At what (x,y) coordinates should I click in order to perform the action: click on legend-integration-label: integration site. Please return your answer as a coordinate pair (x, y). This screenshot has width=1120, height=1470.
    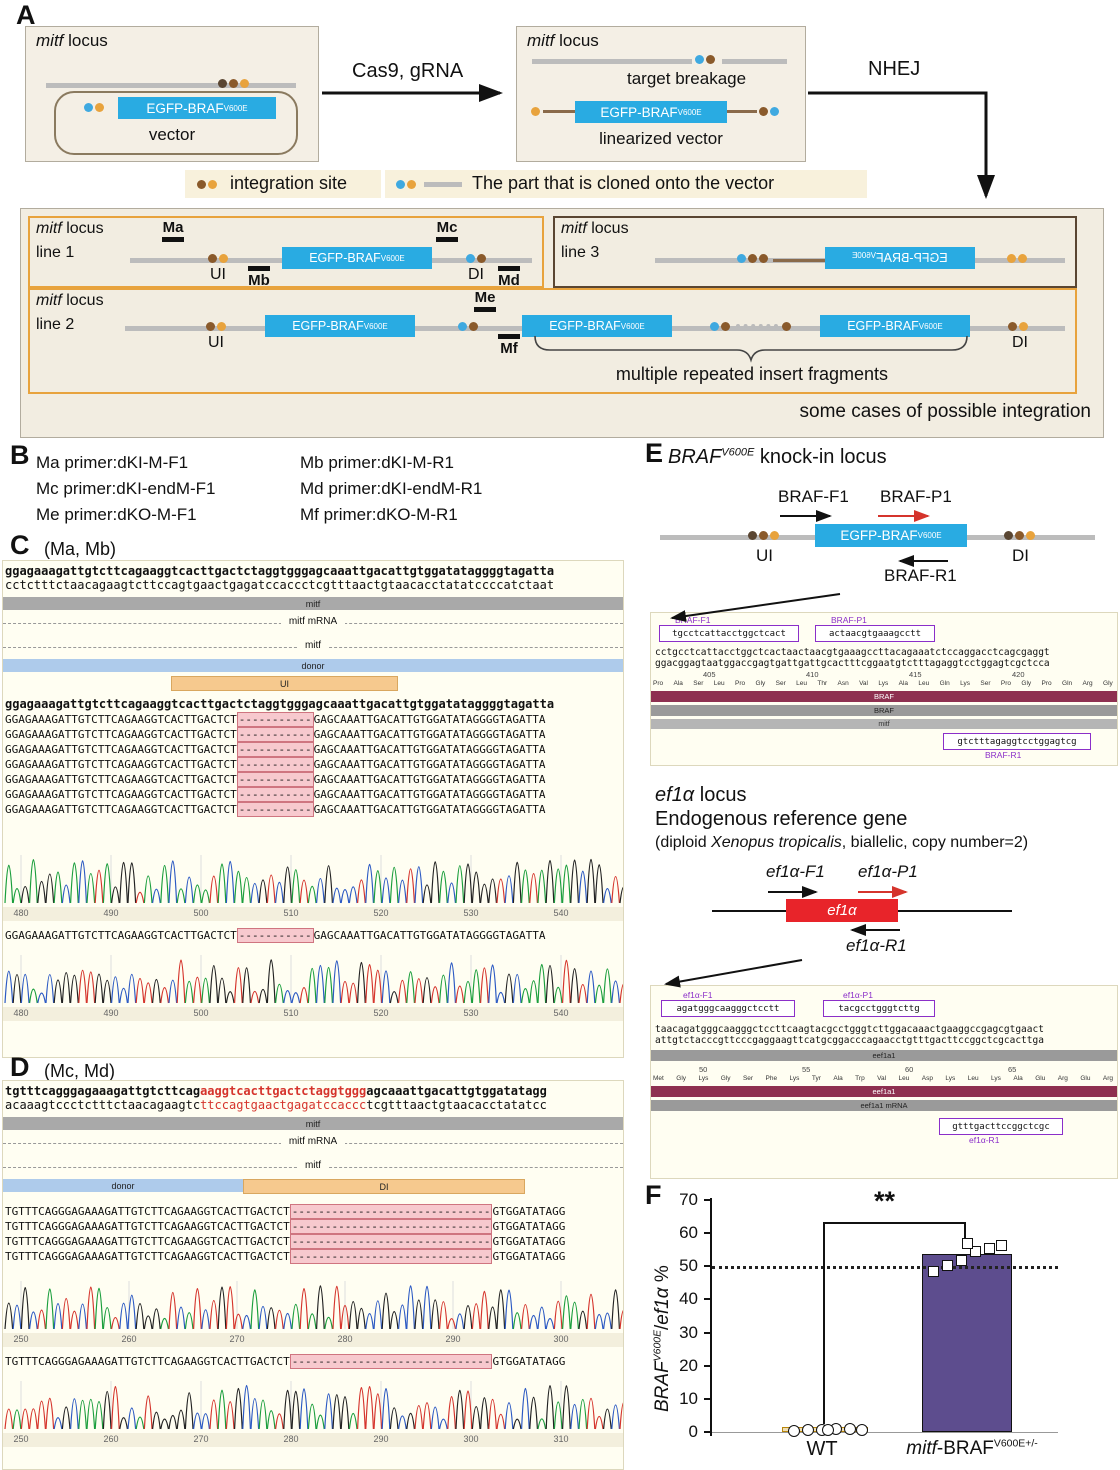
    Looking at the image, I should click on (289, 183).